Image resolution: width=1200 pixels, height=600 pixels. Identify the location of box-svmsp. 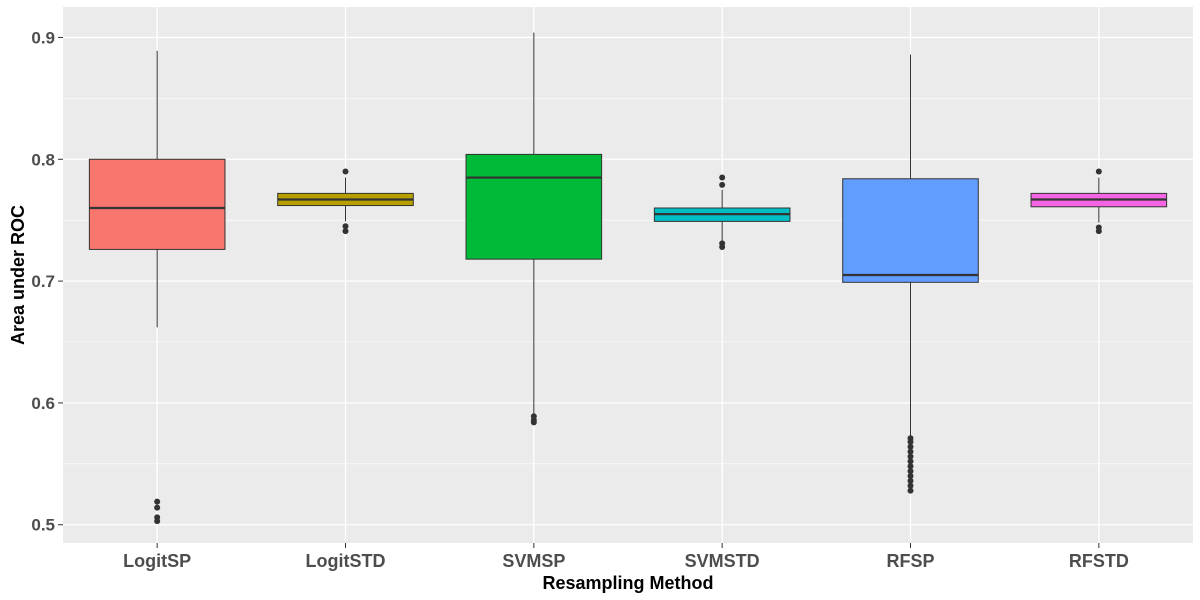
(534, 229).